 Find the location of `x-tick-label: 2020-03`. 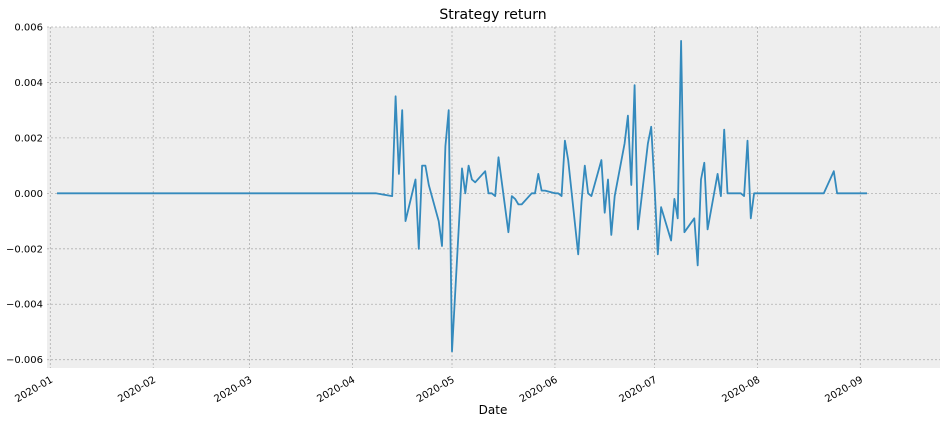

x-tick-label: 2020-03 is located at coordinates (234, 390).